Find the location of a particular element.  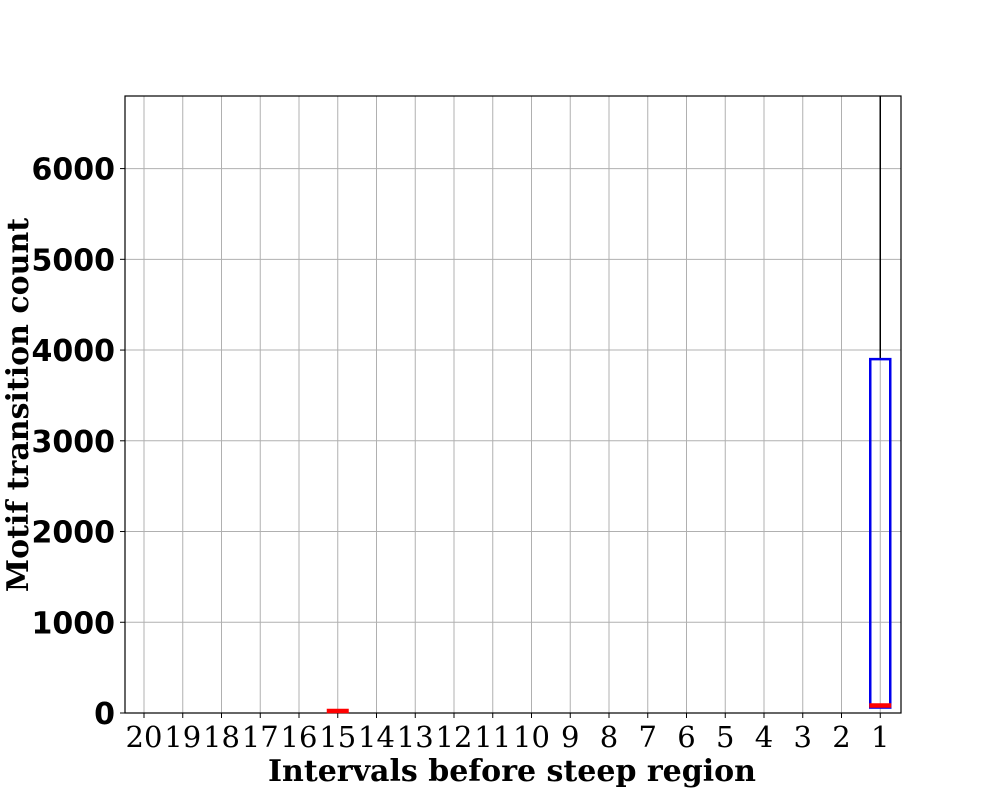

x-tick-label: 5 is located at coordinates (725, 737).